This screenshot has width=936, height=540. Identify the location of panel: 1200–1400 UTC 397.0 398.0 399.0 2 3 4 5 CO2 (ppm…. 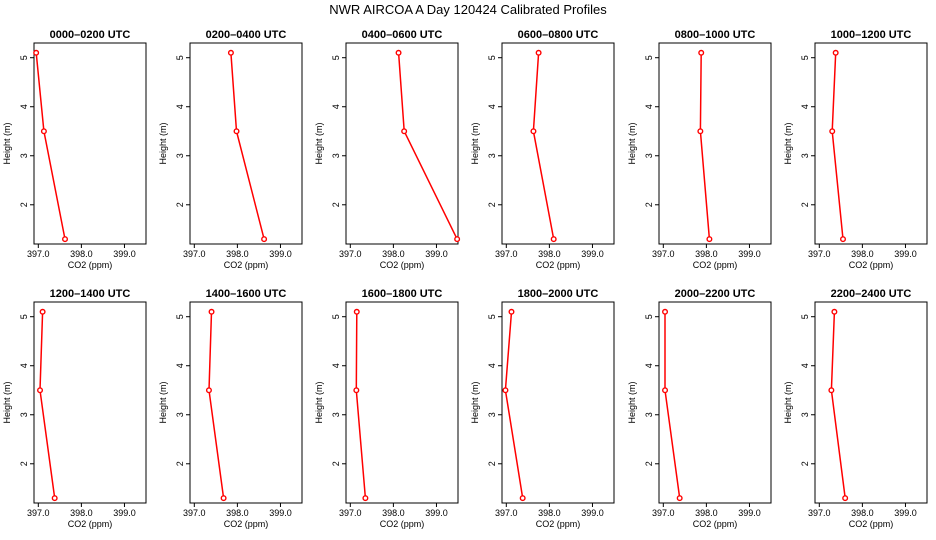
(74, 408).